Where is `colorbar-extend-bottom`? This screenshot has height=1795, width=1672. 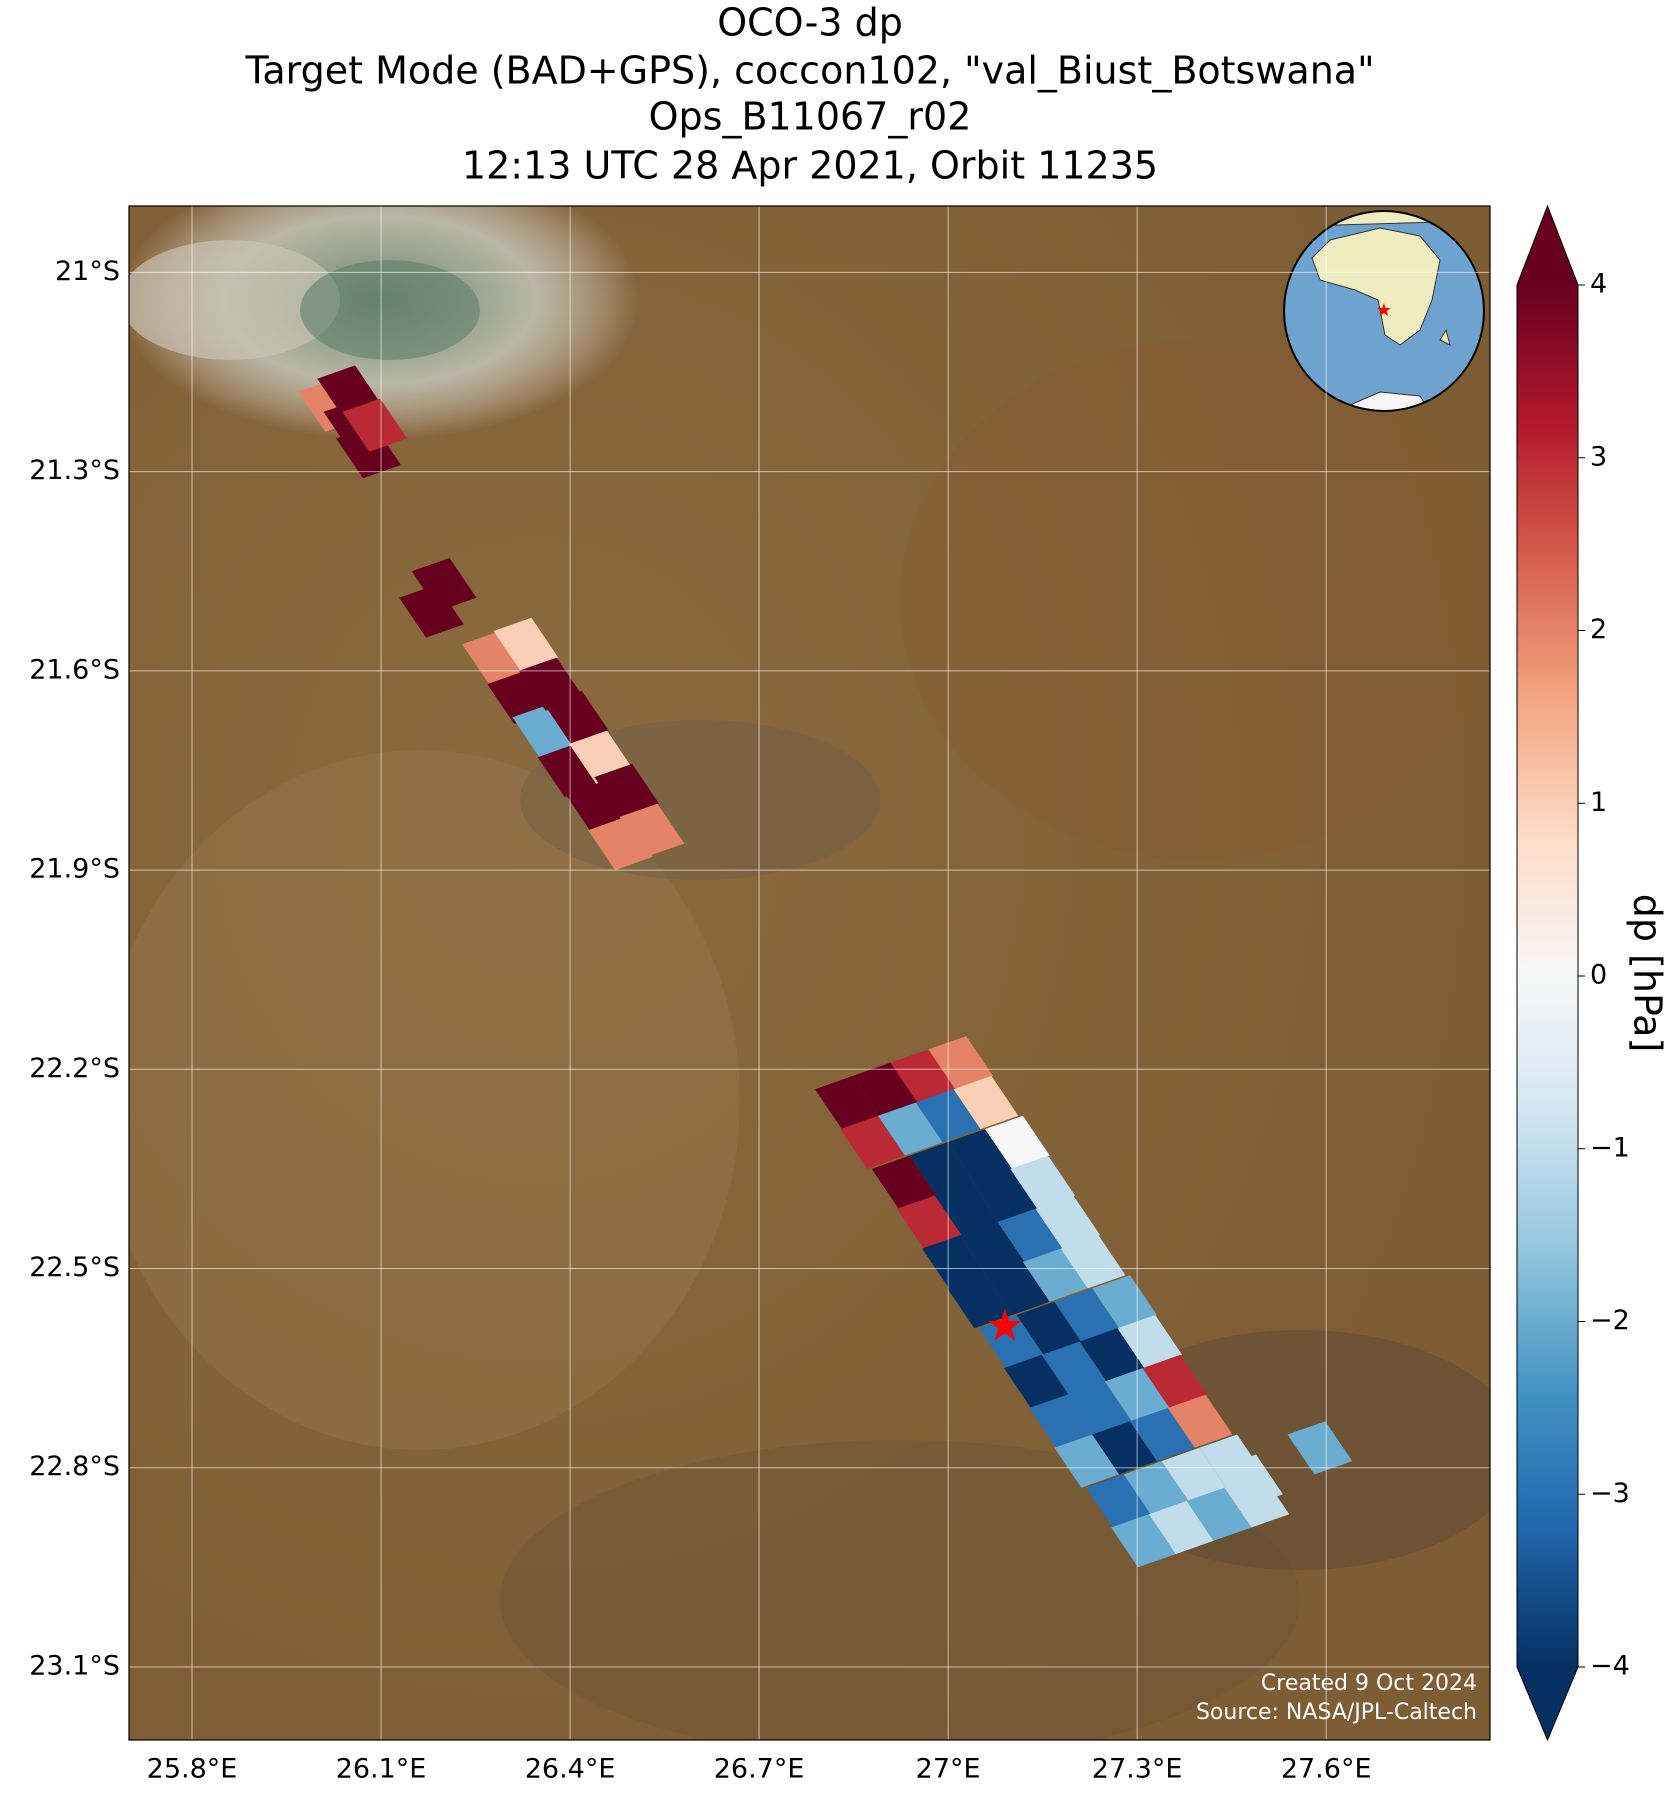
colorbar-extend-bottom is located at coordinates (1547, 1703).